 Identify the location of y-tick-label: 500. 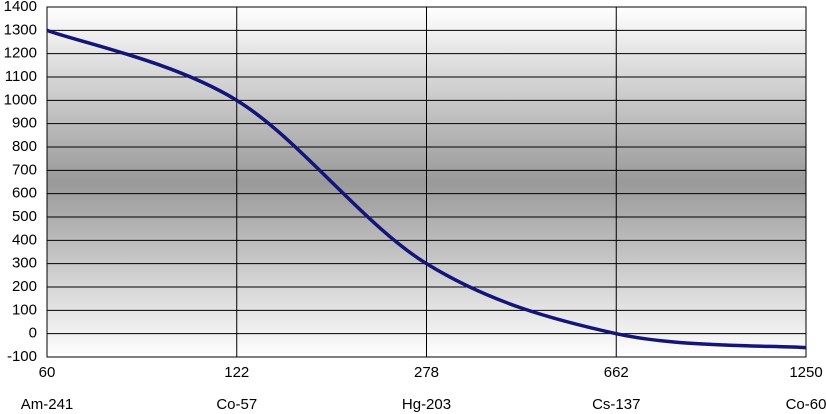
(24, 216).